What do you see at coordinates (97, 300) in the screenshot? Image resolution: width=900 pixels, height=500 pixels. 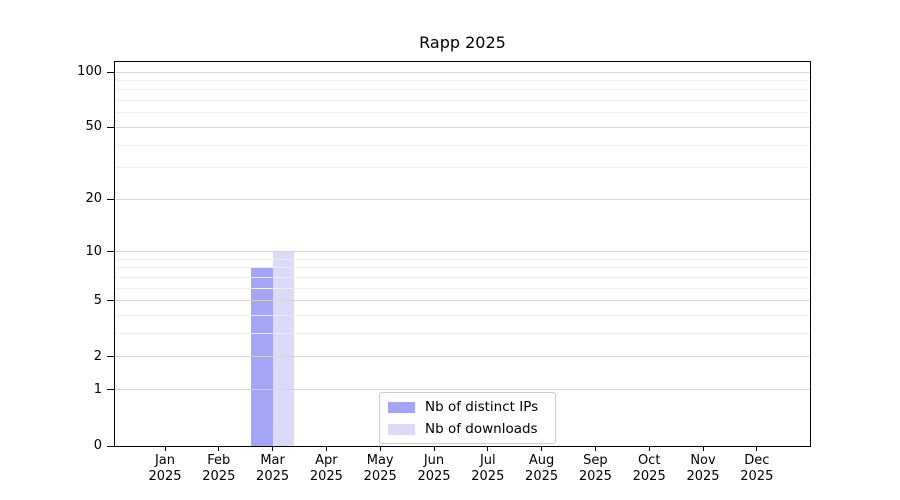 I see `y-tick-label: 5` at bounding box center [97, 300].